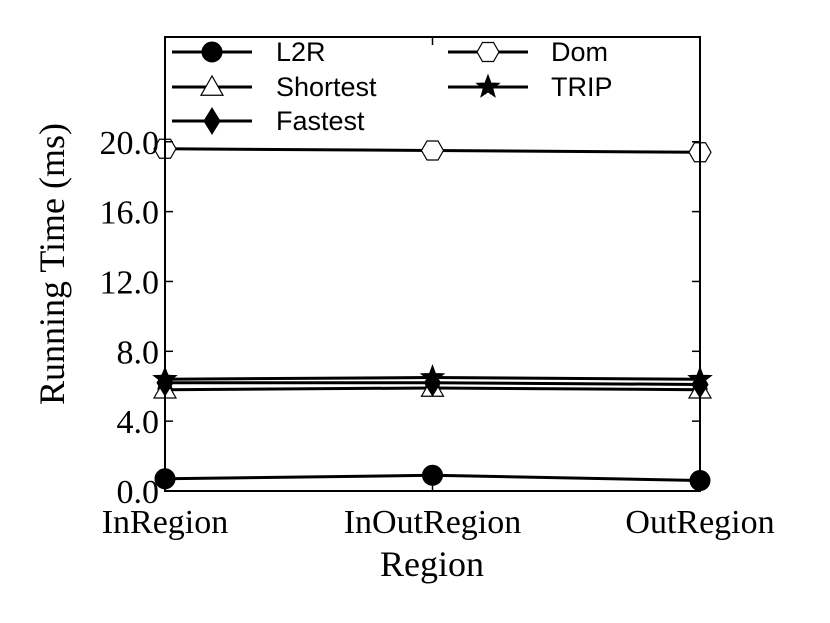  I want to click on legend-item-l2r: L2R, so click(249, 52).